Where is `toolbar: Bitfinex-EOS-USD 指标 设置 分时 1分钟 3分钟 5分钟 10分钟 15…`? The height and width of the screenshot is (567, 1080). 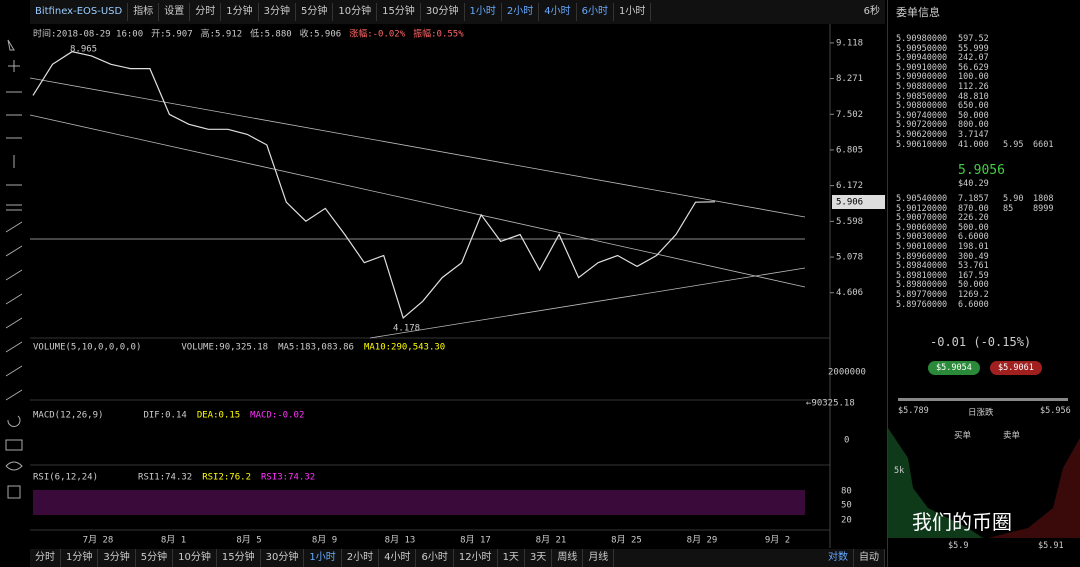 toolbar: Bitfinex-EOS-USD 指标 设置 分时 1分钟 3分钟 5分钟 10分钟 15… is located at coordinates (457, 12).